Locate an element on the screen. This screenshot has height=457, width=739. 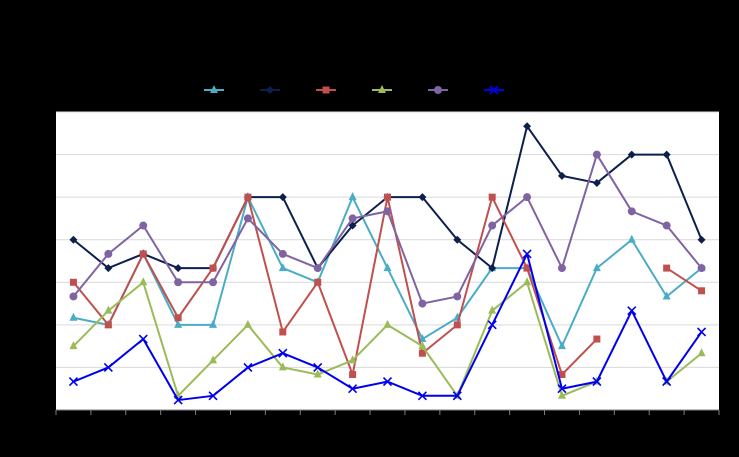
series-3-line is located at coordinates (684, 279).